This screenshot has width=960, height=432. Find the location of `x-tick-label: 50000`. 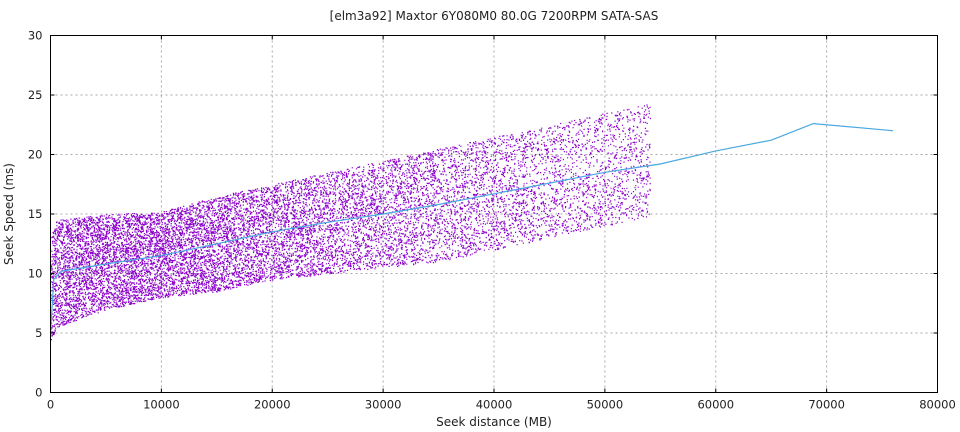

x-tick-label: 50000 is located at coordinates (605, 405).